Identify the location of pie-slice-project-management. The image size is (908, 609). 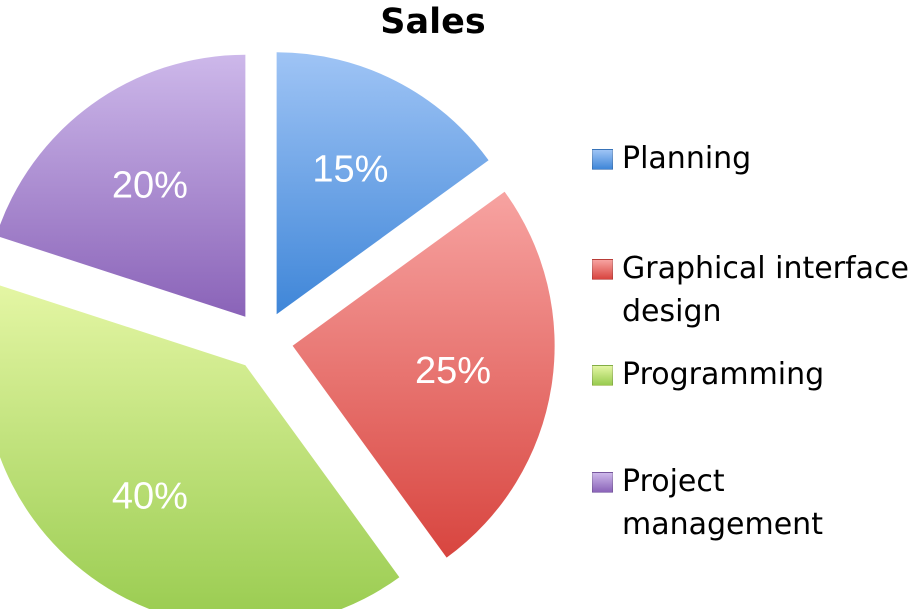
(123, 185).